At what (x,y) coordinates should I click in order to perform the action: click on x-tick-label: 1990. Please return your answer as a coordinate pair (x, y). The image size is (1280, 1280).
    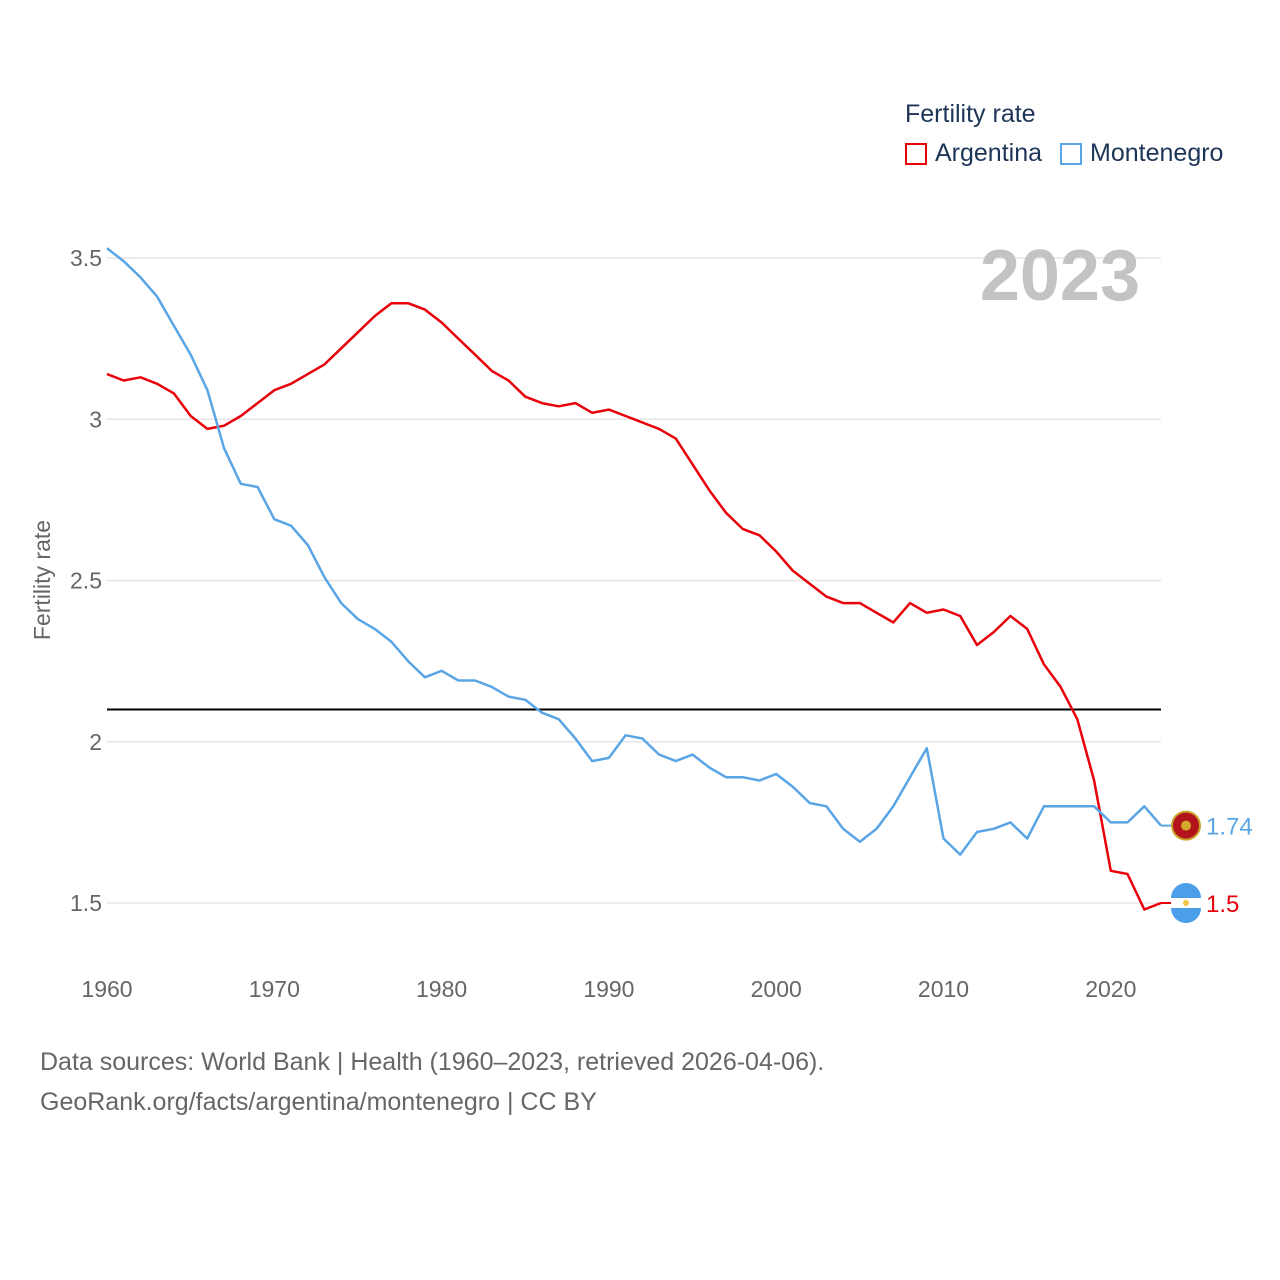
    Looking at the image, I should click on (608, 989).